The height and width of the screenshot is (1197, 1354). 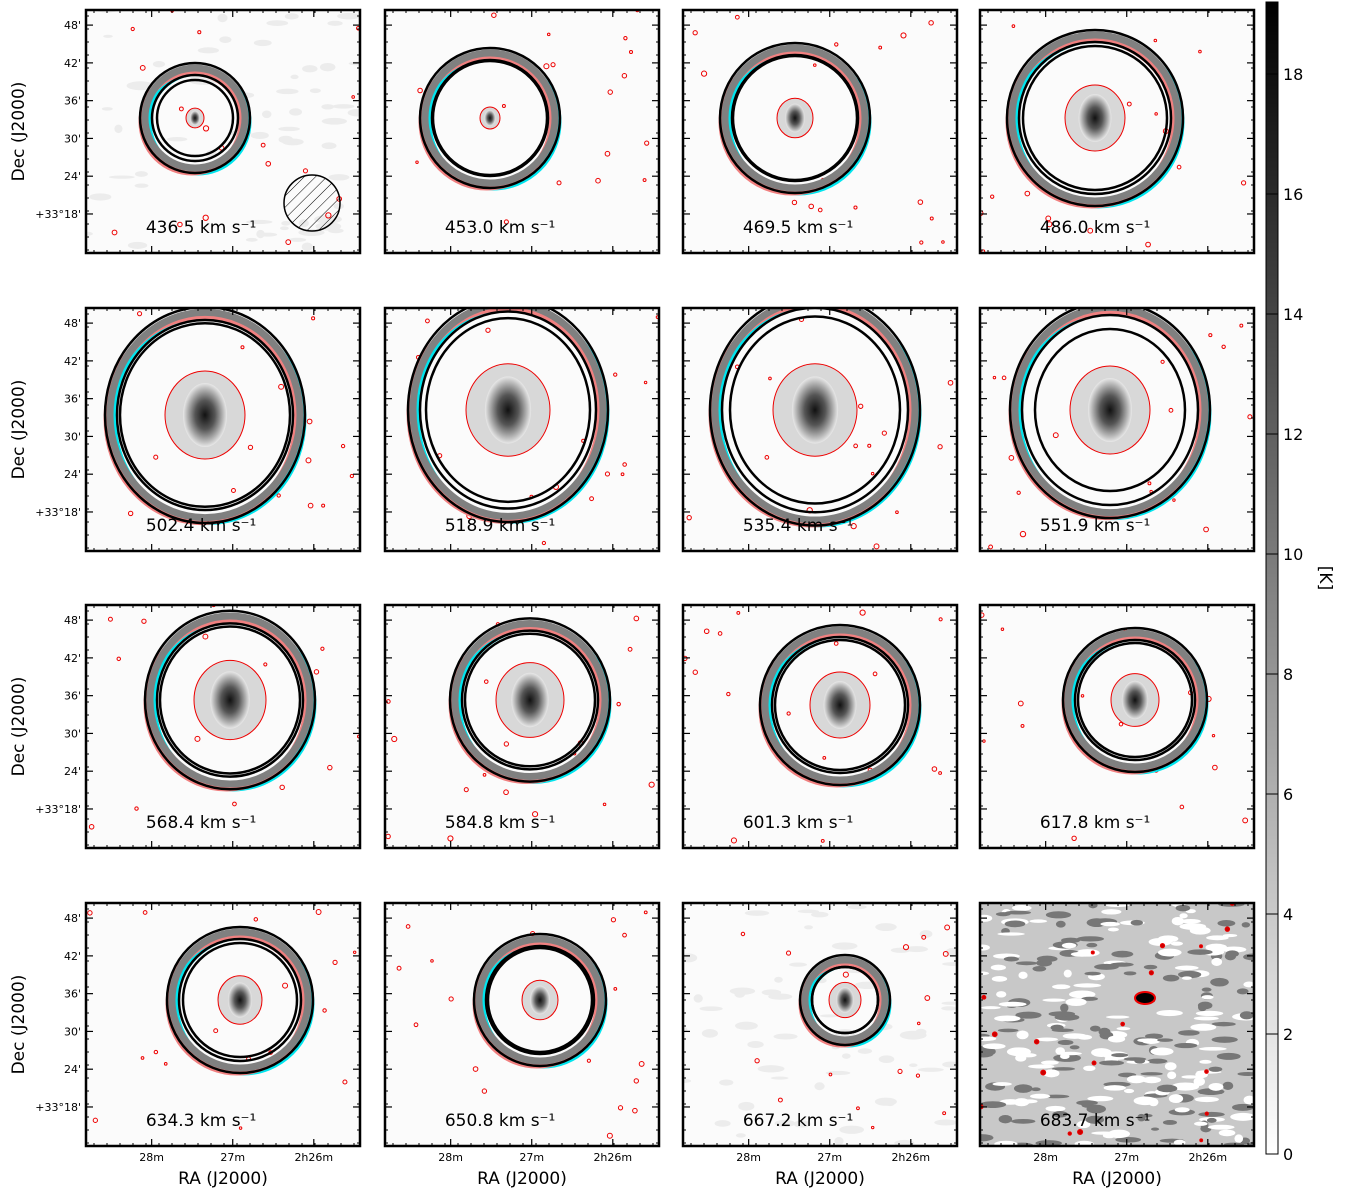 I want to click on y-tick-label: 24', so click(x=72, y=771).